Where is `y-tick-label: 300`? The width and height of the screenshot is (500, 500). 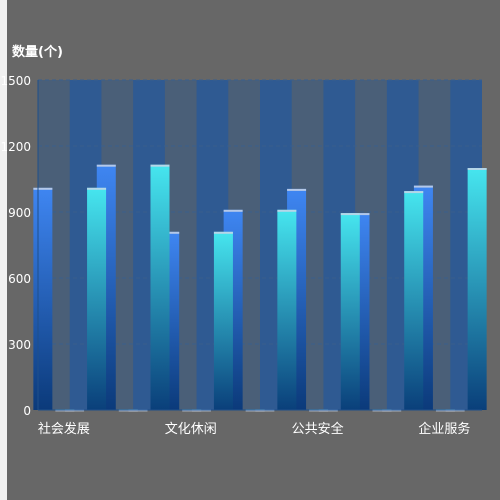
y-tick-label: 300 is located at coordinates (19, 345).